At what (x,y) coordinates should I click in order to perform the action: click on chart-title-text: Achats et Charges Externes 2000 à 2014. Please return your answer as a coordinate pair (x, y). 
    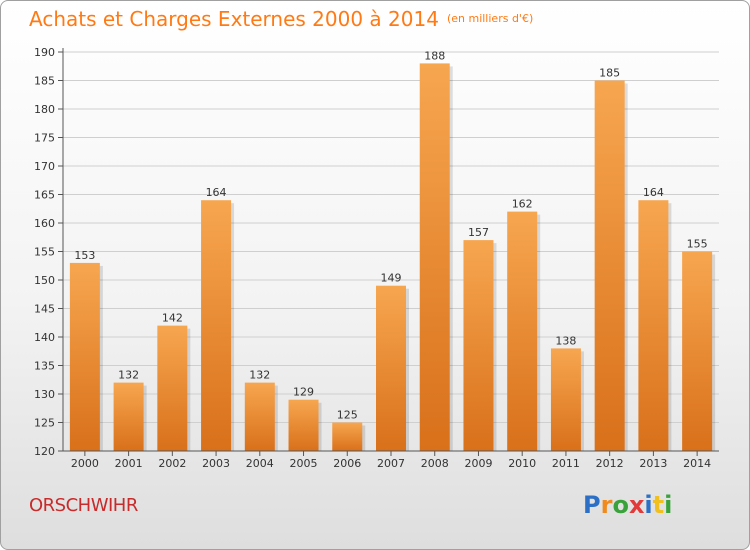
    Looking at the image, I should click on (234, 19).